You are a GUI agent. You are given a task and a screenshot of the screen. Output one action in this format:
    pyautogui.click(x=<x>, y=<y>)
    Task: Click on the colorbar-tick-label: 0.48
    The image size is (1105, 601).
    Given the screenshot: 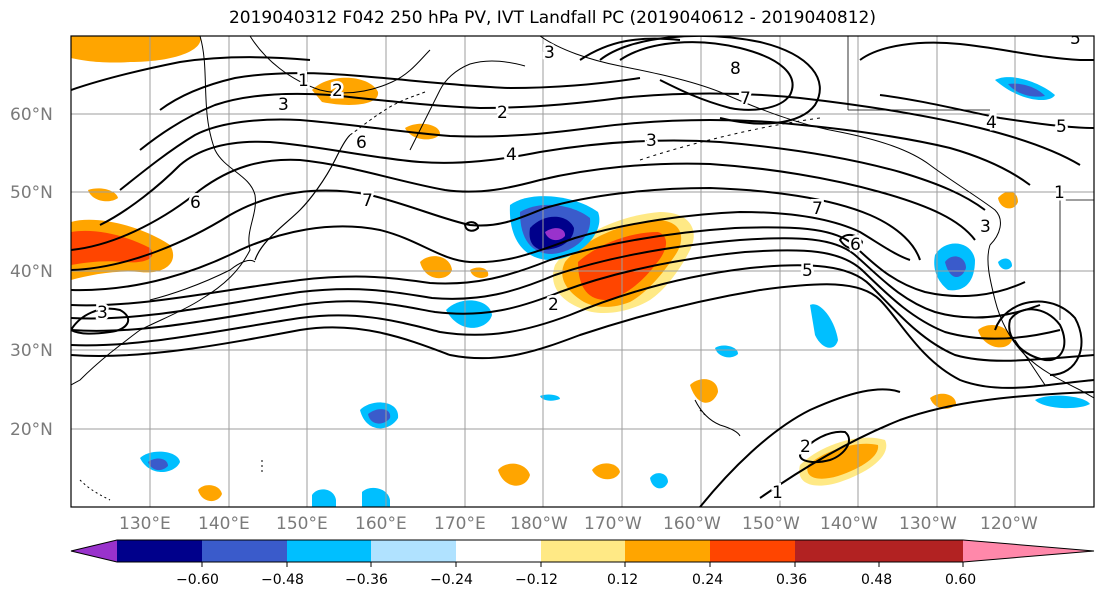 What is the action you would take?
    pyautogui.click(x=877, y=580)
    